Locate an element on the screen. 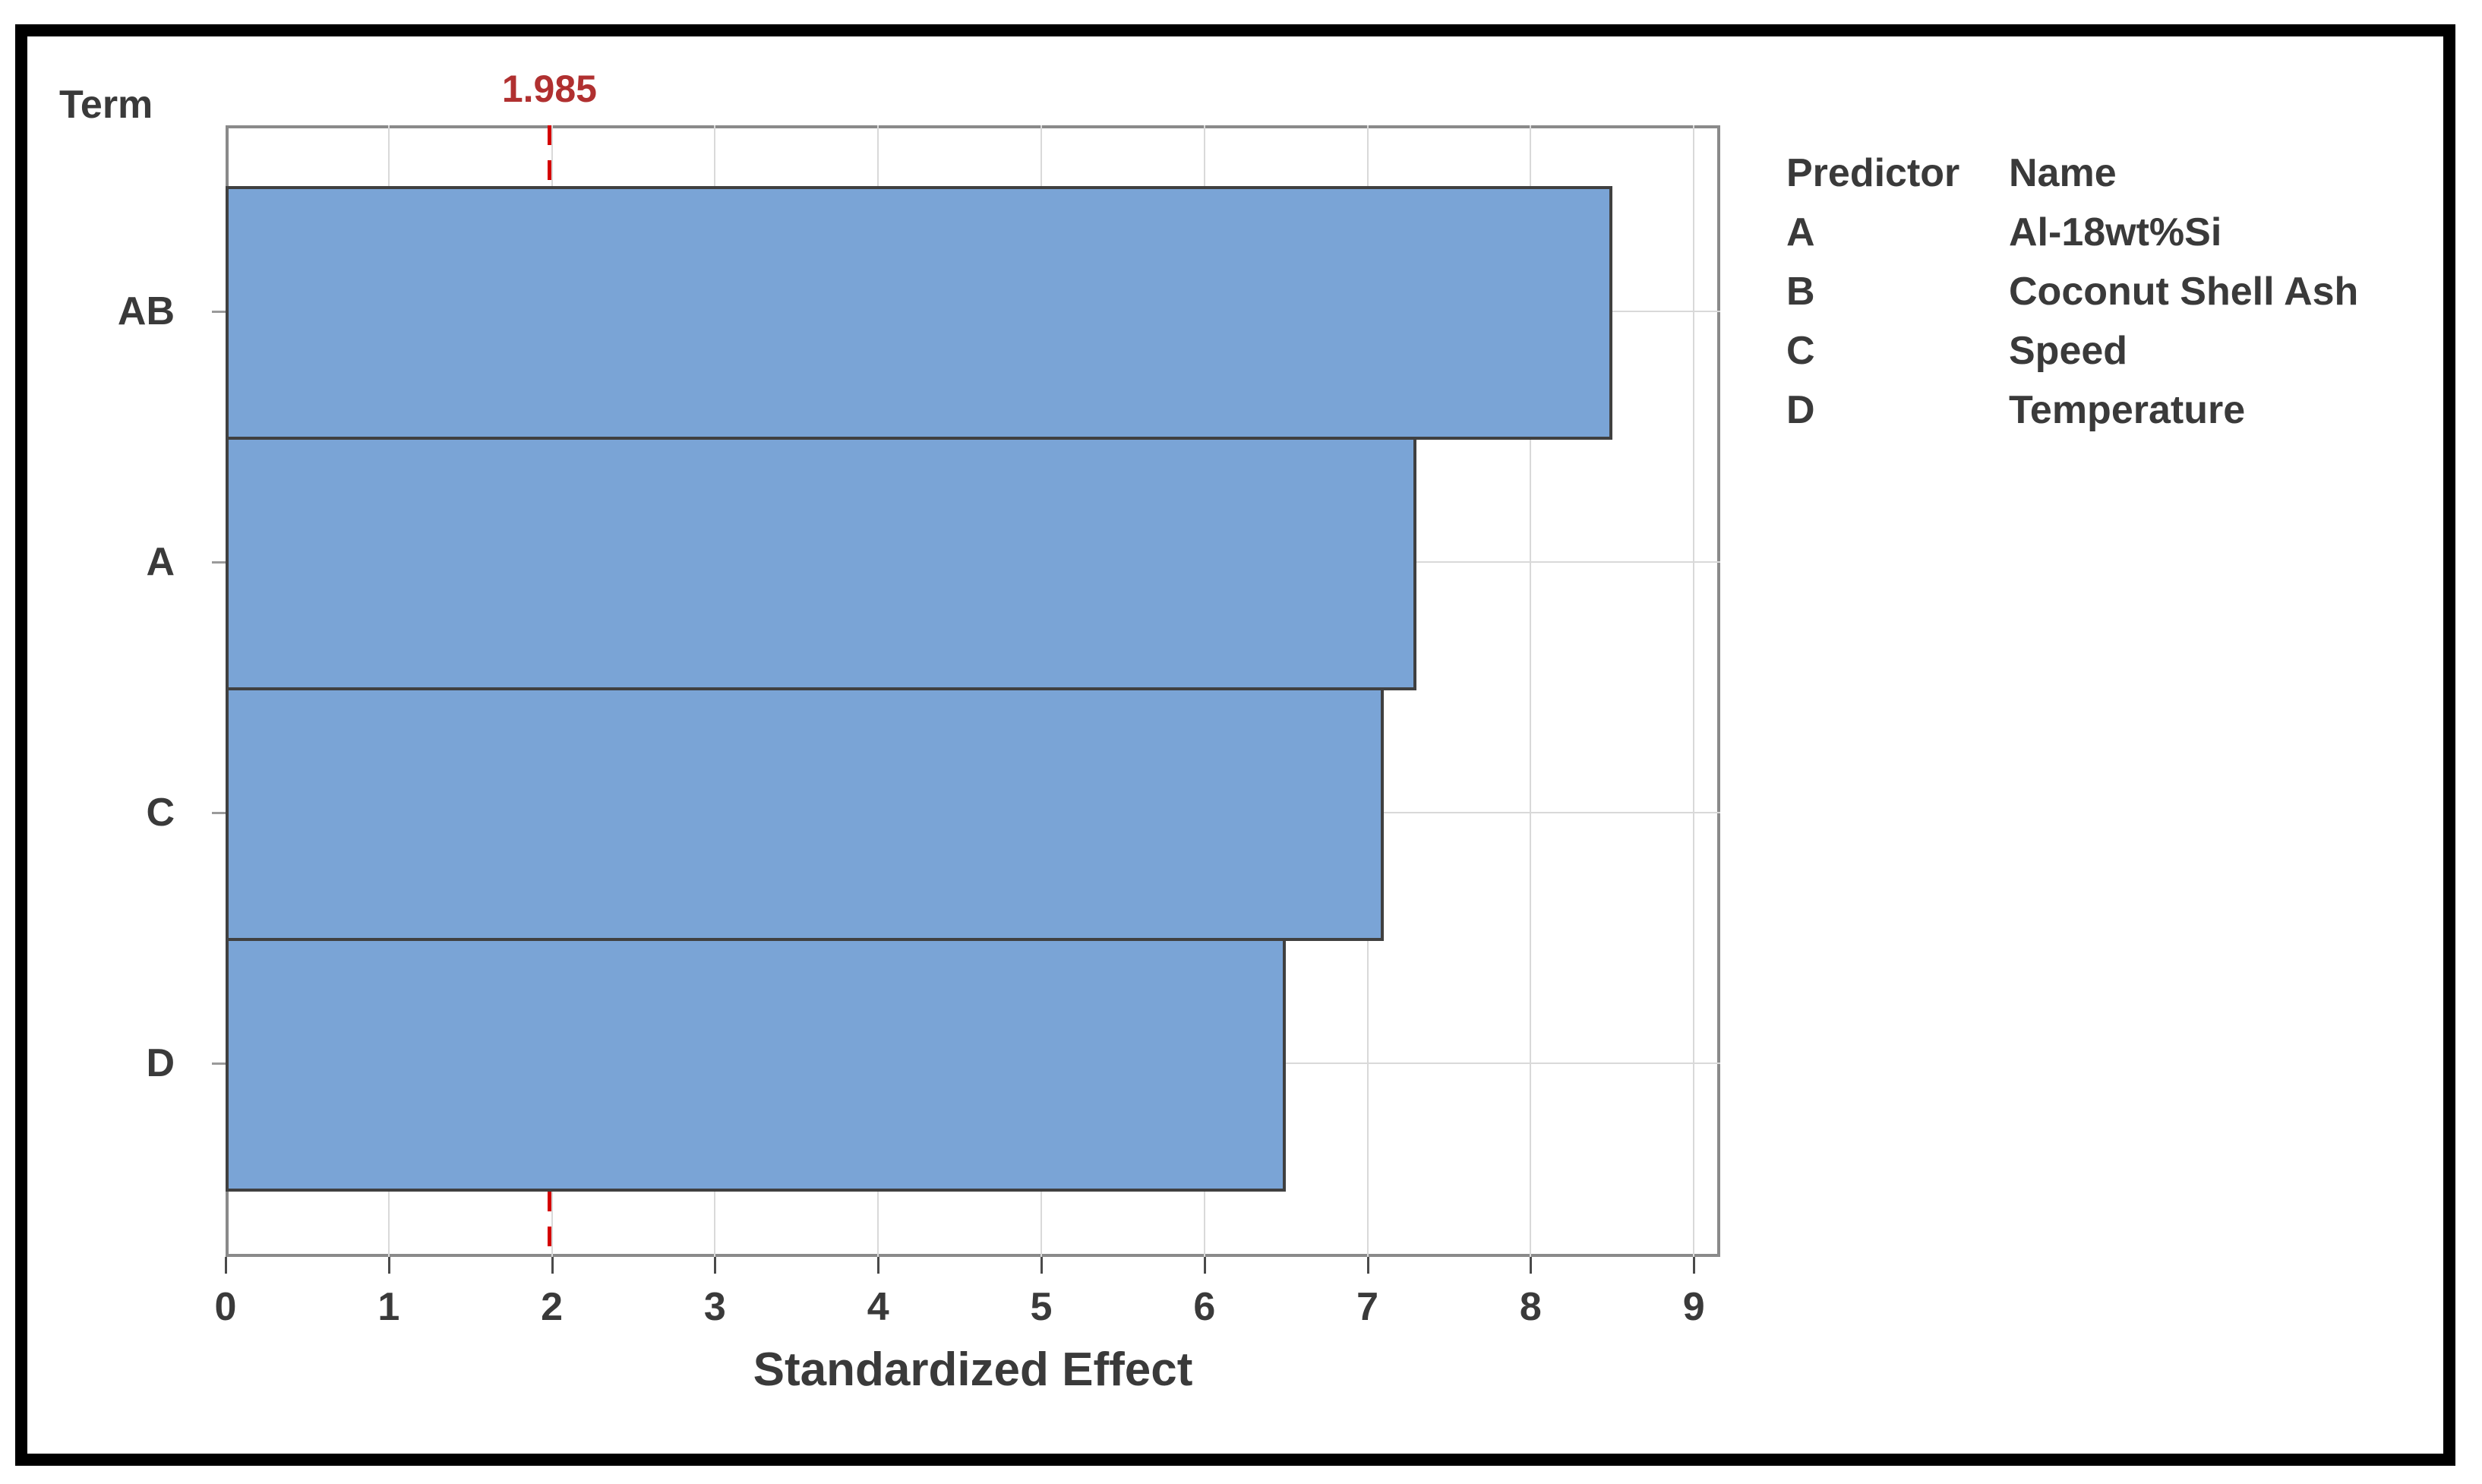 Image resolution: width=2482 pixels, height=1484 pixels. x-tick-label-0: 0 is located at coordinates (225, 1307).